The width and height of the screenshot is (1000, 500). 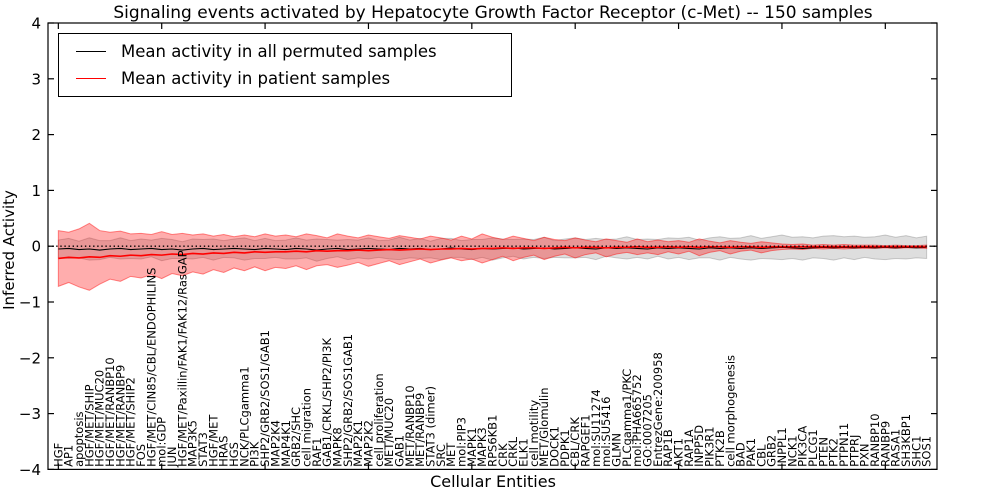 I want to click on x-category-label: RANBP10, so click(x=875, y=439).